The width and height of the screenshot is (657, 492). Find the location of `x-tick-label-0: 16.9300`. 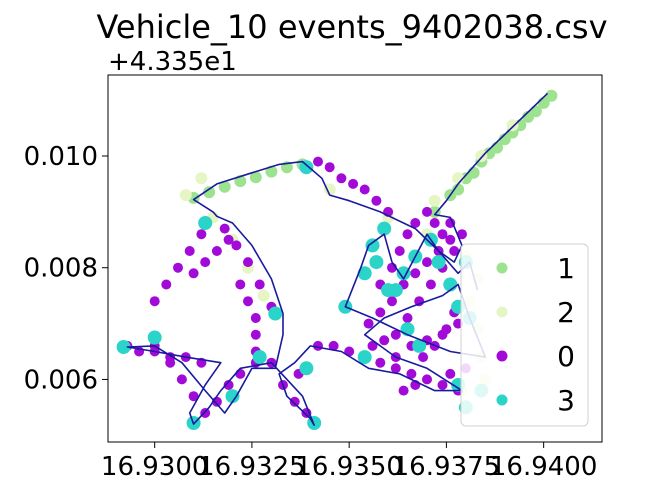

x-tick-label-0: 16.9300 is located at coordinates (155, 467).